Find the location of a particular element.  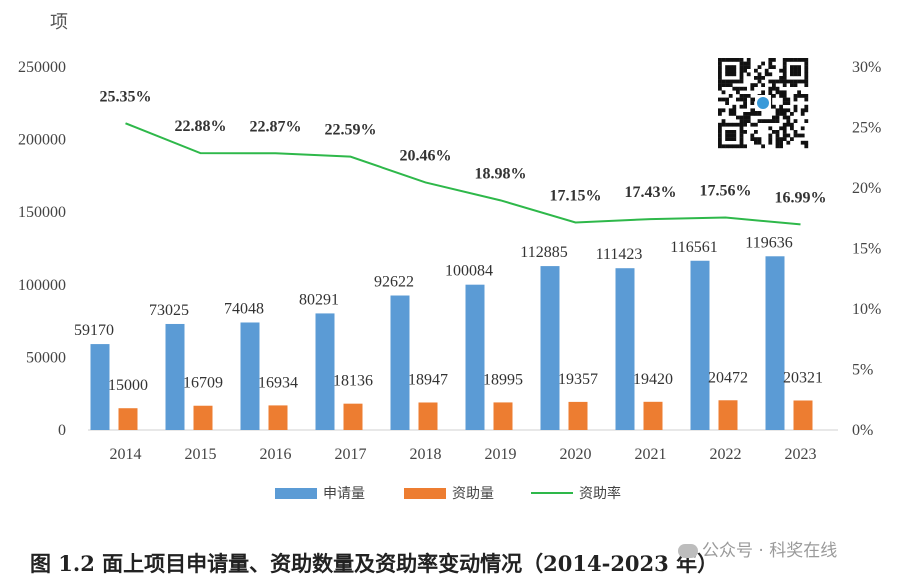

legend-label: 资助量 is located at coordinates (473, 494).